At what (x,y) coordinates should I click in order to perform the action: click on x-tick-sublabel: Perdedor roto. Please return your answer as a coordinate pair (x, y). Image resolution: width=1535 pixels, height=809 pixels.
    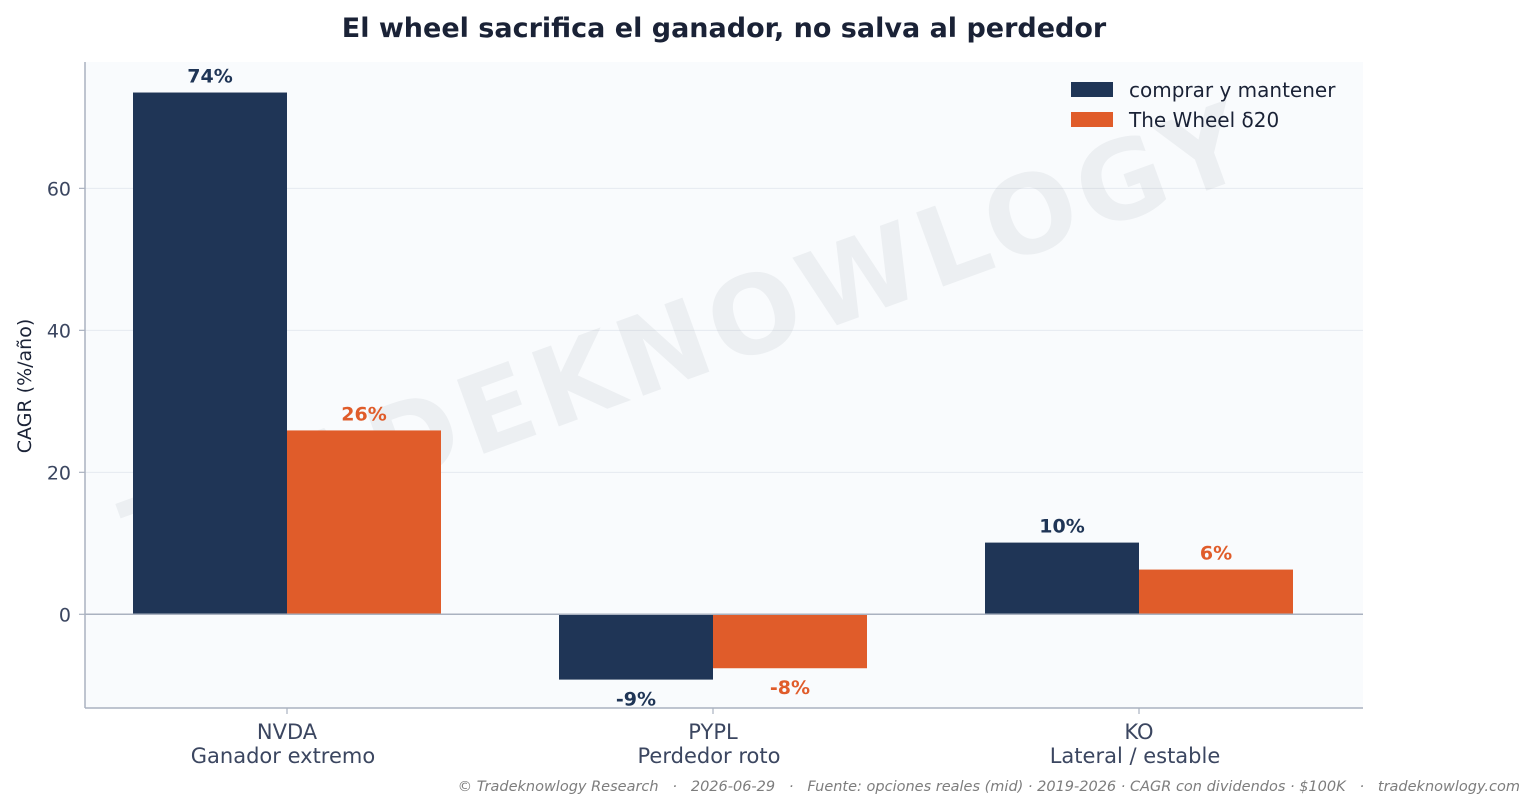
    Looking at the image, I should click on (709, 756).